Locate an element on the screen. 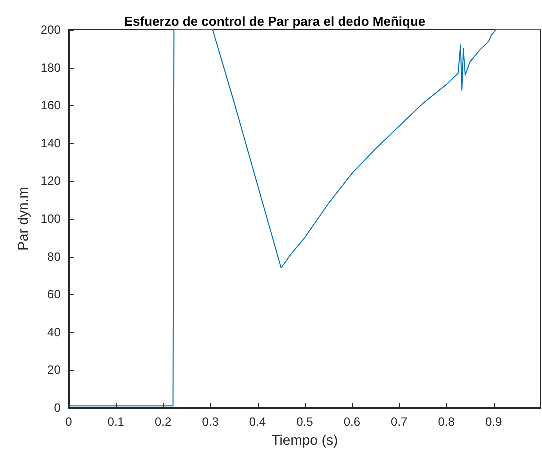 Image resolution: width=542 pixels, height=461 pixels. y-tick-label: 140 is located at coordinates (51, 143).